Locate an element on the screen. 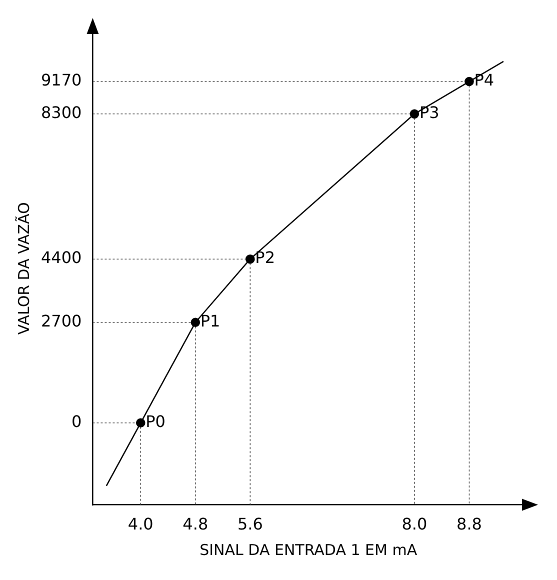  x-tick-label: 4.0 is located at coordinates (141, 524).